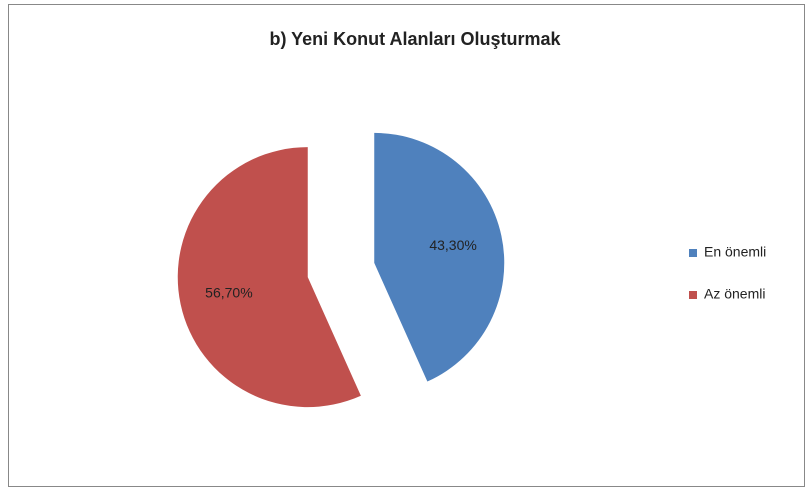  Describe the element at coordinates (452, 245) in the screenshot. I see `data-label: 43,30%` at that location.